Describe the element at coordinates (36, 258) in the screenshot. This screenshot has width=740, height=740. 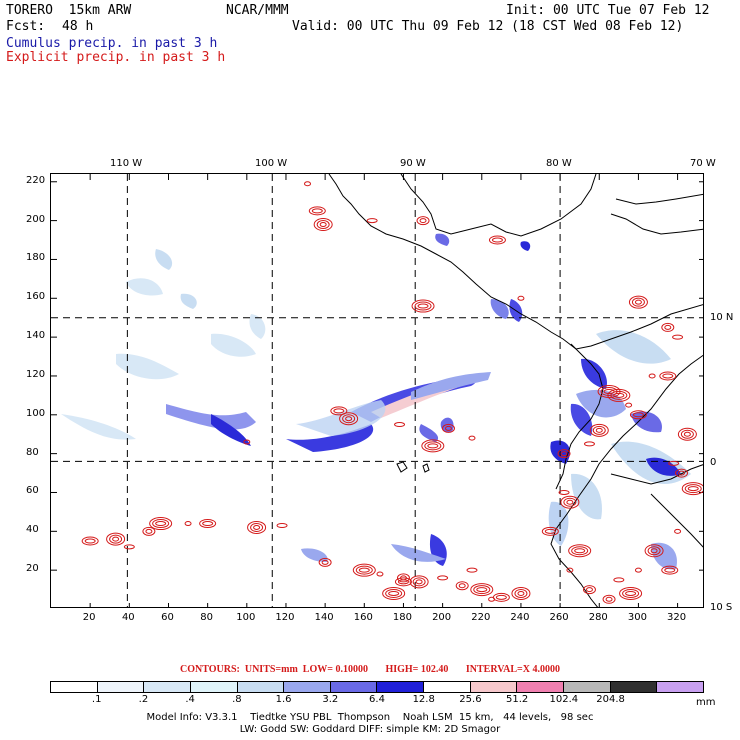
I see `y-tick-label: 180` at that location.